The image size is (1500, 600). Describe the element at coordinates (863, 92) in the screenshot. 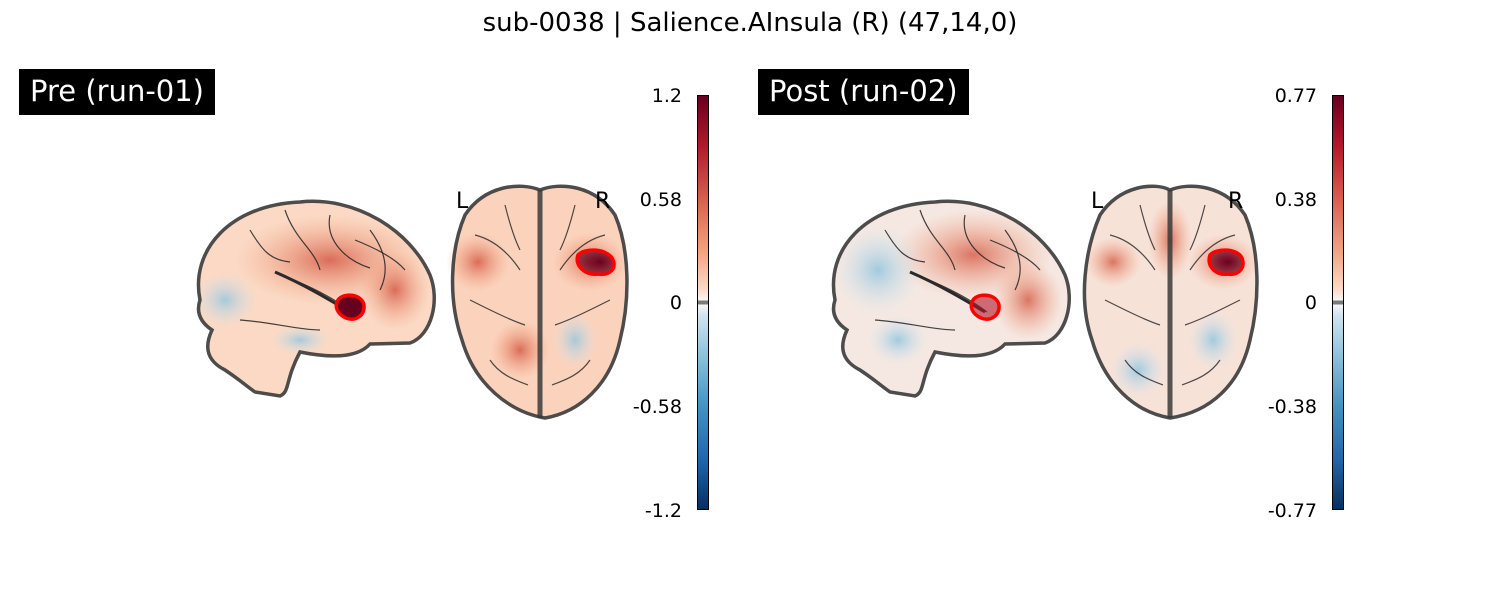

I see `panel-label: Post (run-02)` at that location.